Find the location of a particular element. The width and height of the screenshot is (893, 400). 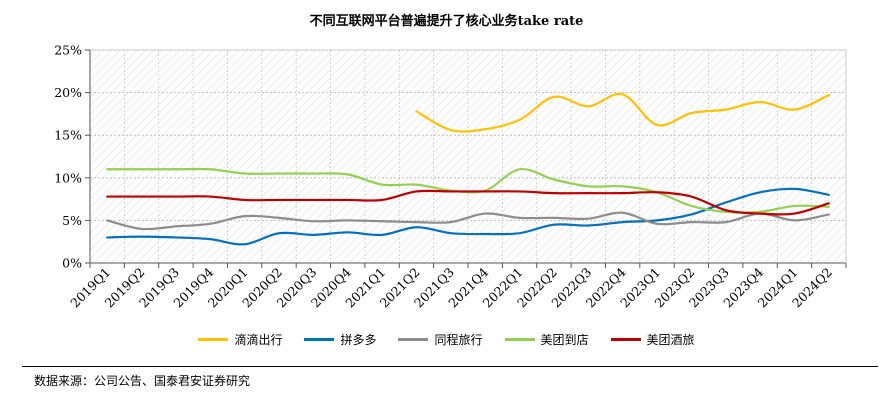

legend-item-1: 拼多多 is located at coordinates (340, 339).